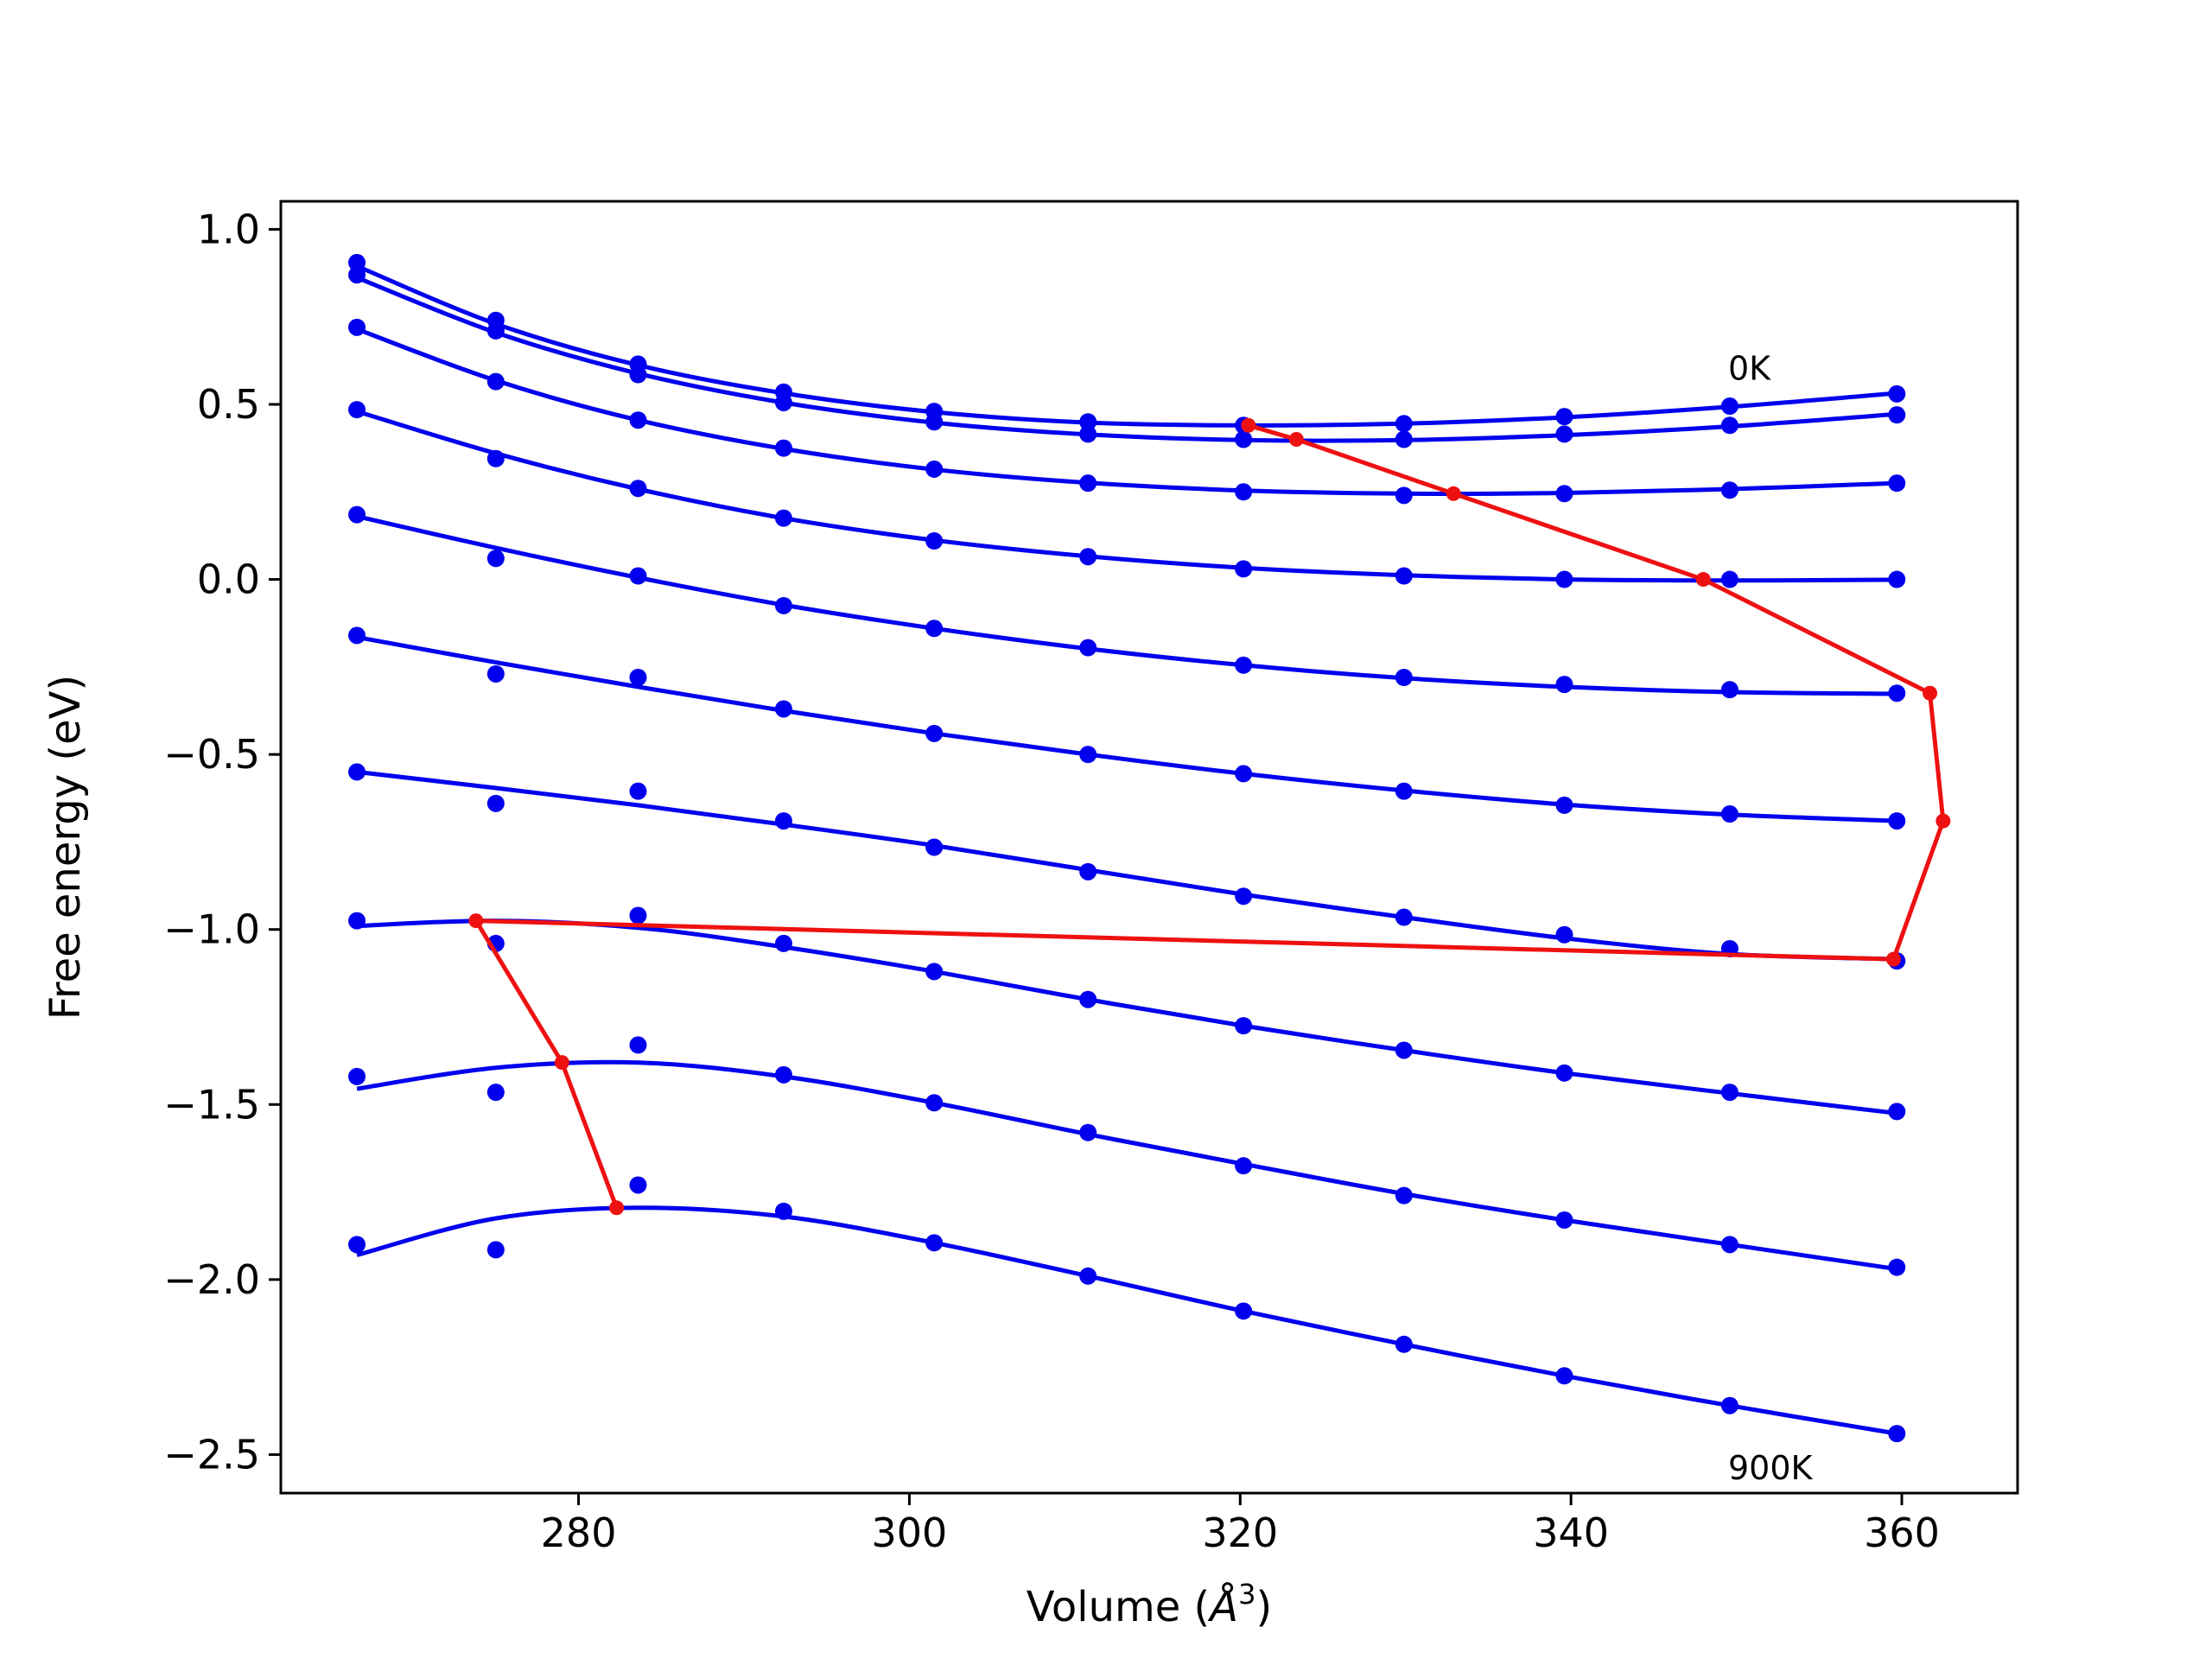 The height and width of the screenshot is (1659, 2212). I want to click on y-tick-label-0: 1.0, so click(229, 229).